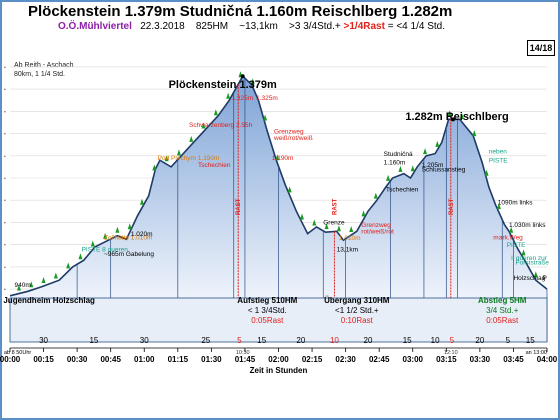  Describe the element at coordinates (498, 160) in the screenshot. I see `annotation-label: PISTE` at that location.